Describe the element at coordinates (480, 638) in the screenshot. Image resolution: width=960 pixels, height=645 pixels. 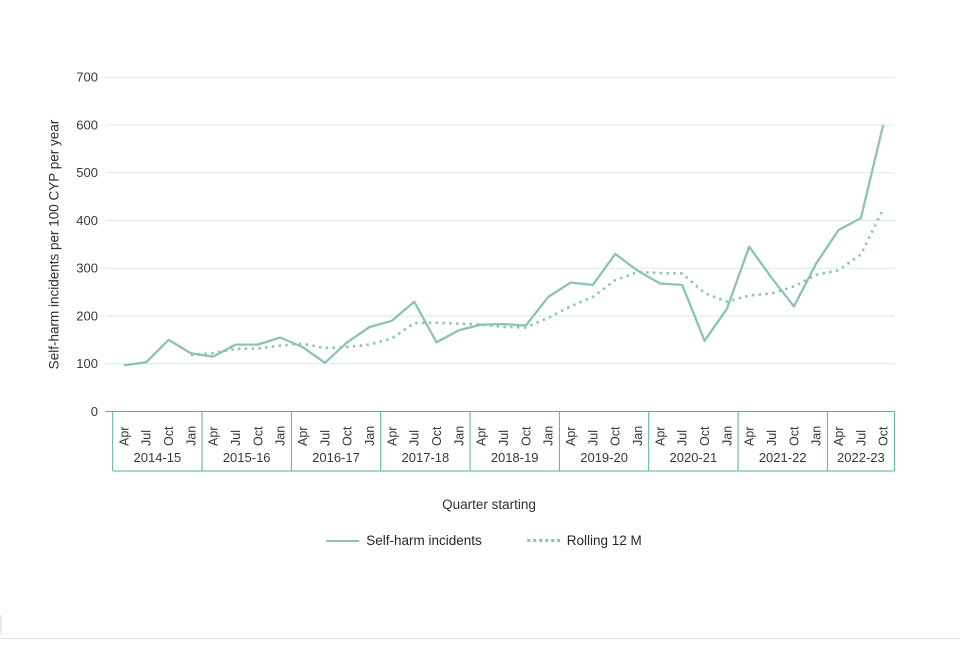
I see `page-bottom-rule` at that location.